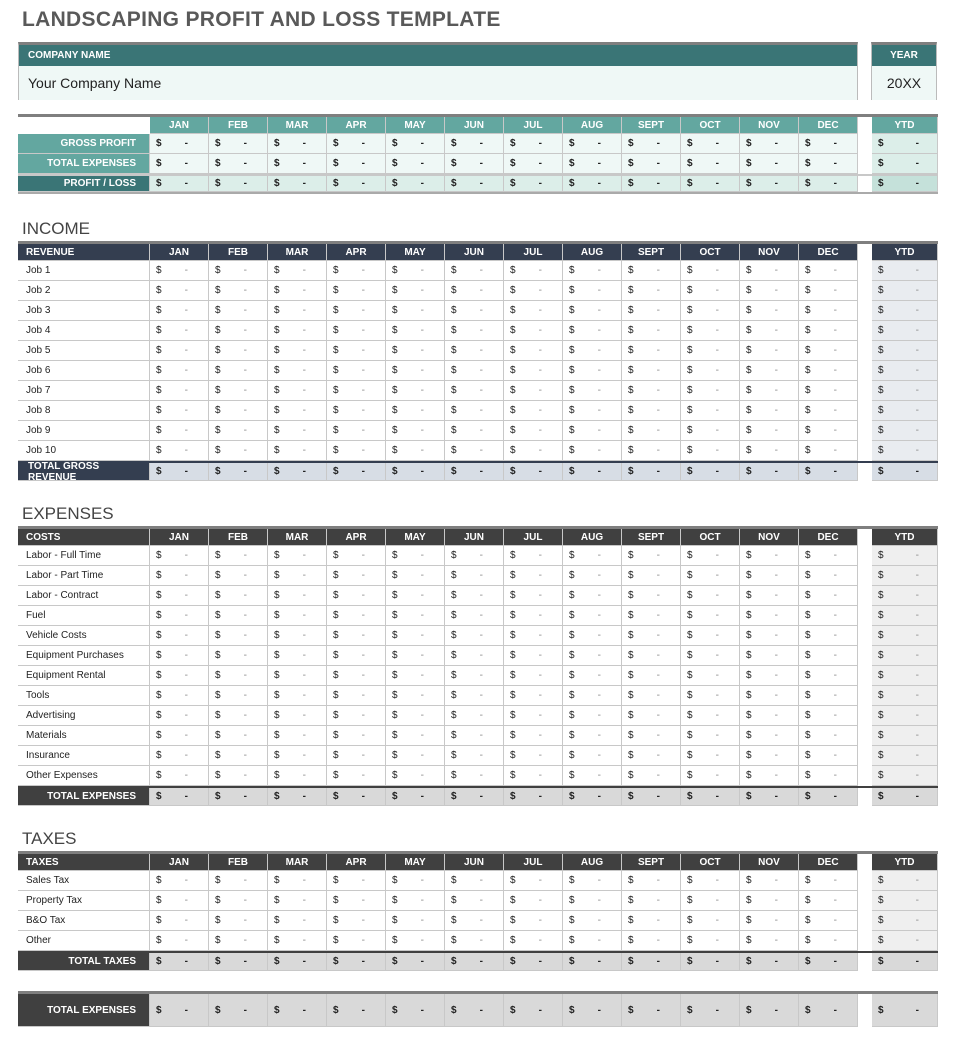  Describe the element at coordinates (438, 83) in the screenshot. I see `company-name-field: Your Company Name` at that location.